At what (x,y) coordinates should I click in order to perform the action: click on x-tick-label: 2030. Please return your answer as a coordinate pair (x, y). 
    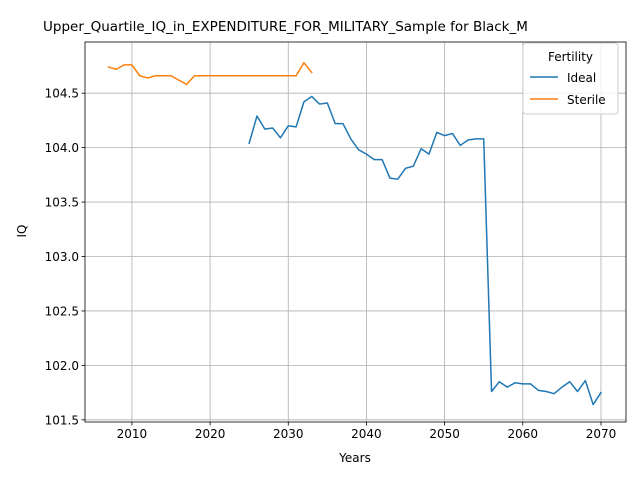
    Looking at the image, I should click on (288, 434).